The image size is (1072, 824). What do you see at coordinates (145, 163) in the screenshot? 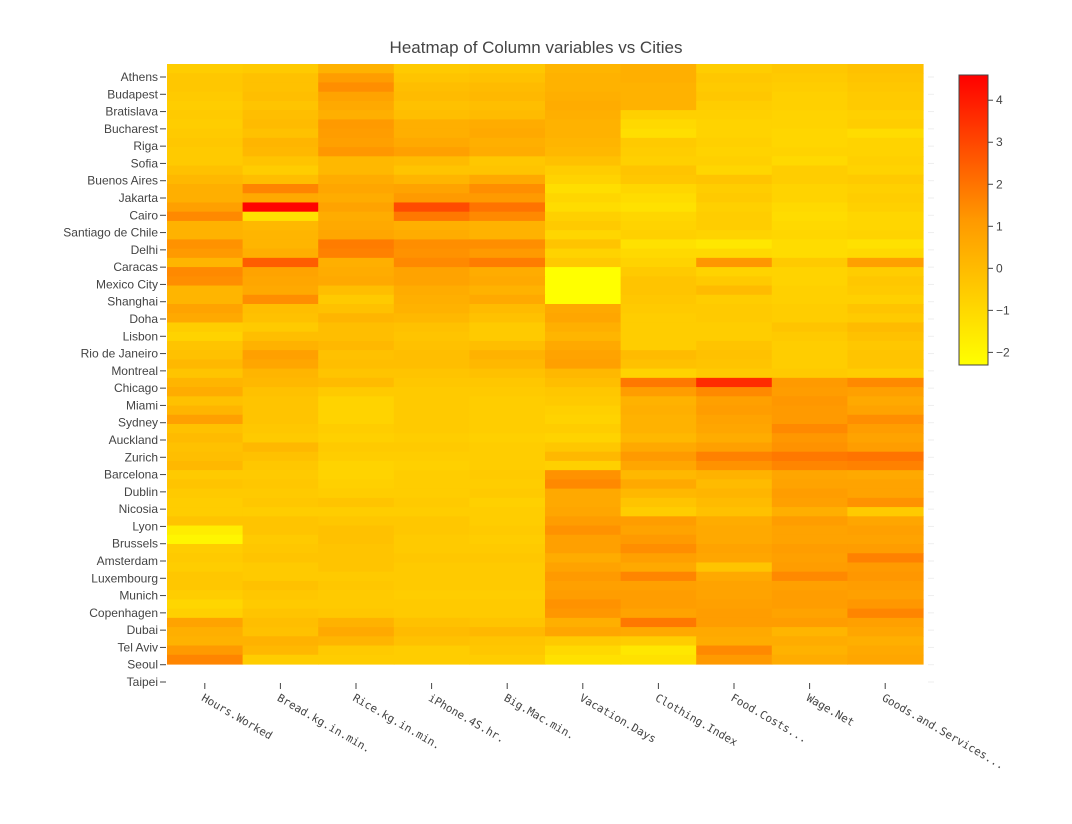
I see `y-tick-label: Sofia` at bounding box center [145, 163].